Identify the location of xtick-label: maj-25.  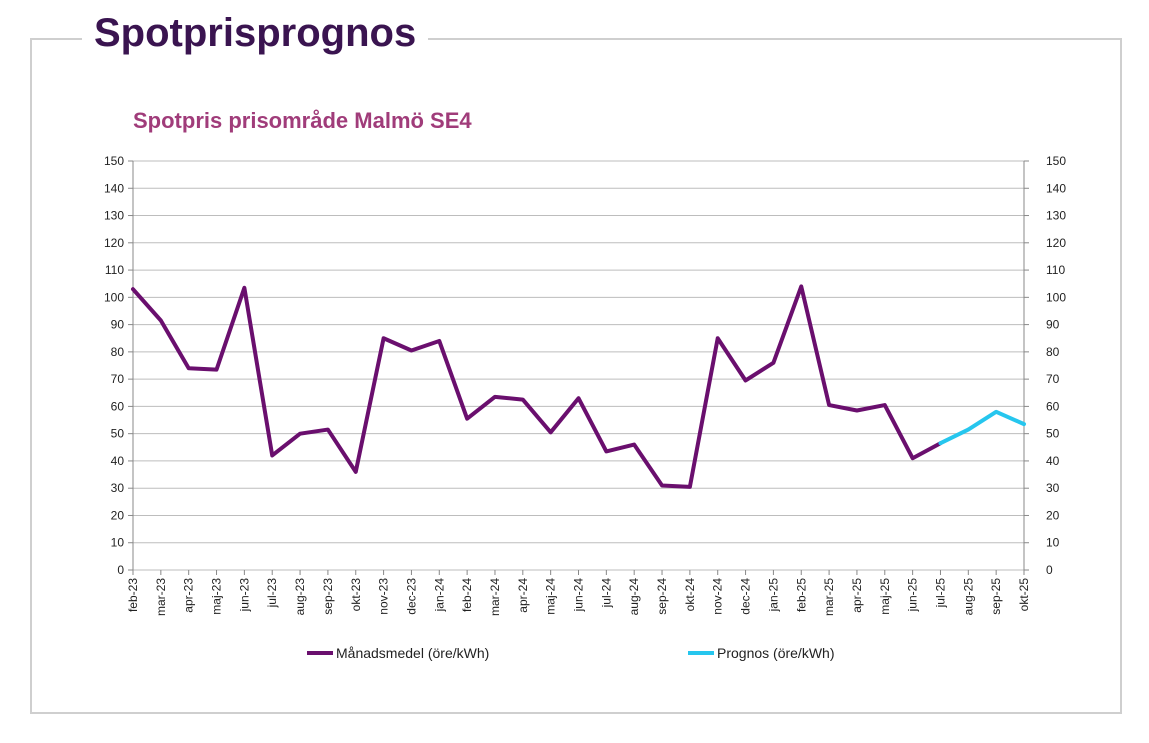
(885, 596).